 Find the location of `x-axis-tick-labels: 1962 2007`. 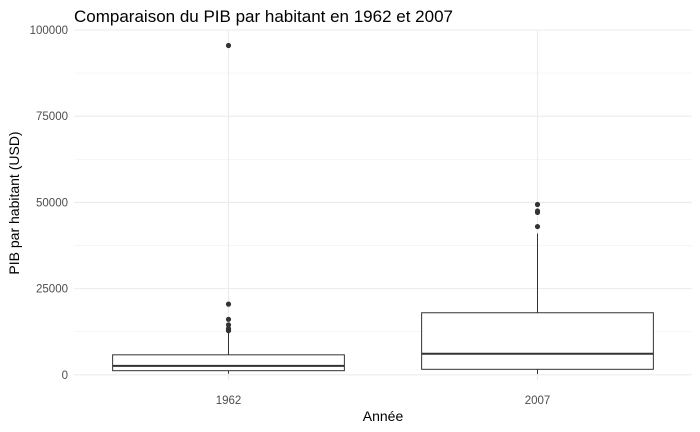

x-axis-tick-labels: 1962 2007 is located at coordinates (383, 401).